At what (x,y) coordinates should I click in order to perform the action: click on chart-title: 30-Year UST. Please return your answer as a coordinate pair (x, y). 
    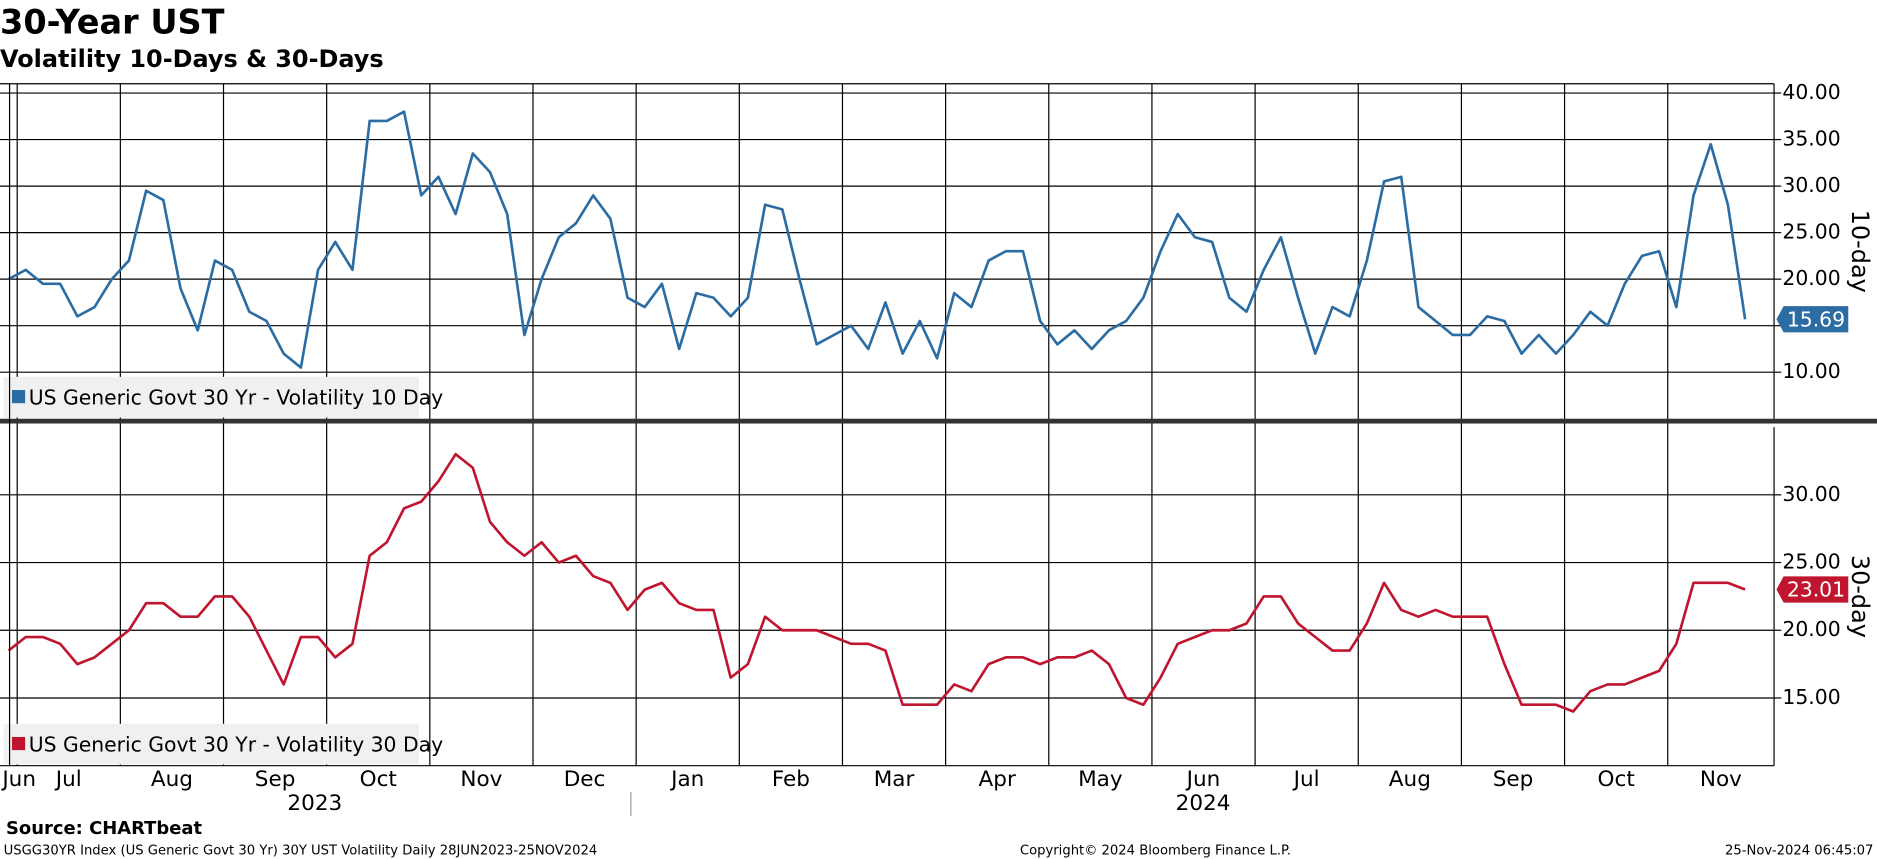
    Looking at the image, I should click on (112, 21).